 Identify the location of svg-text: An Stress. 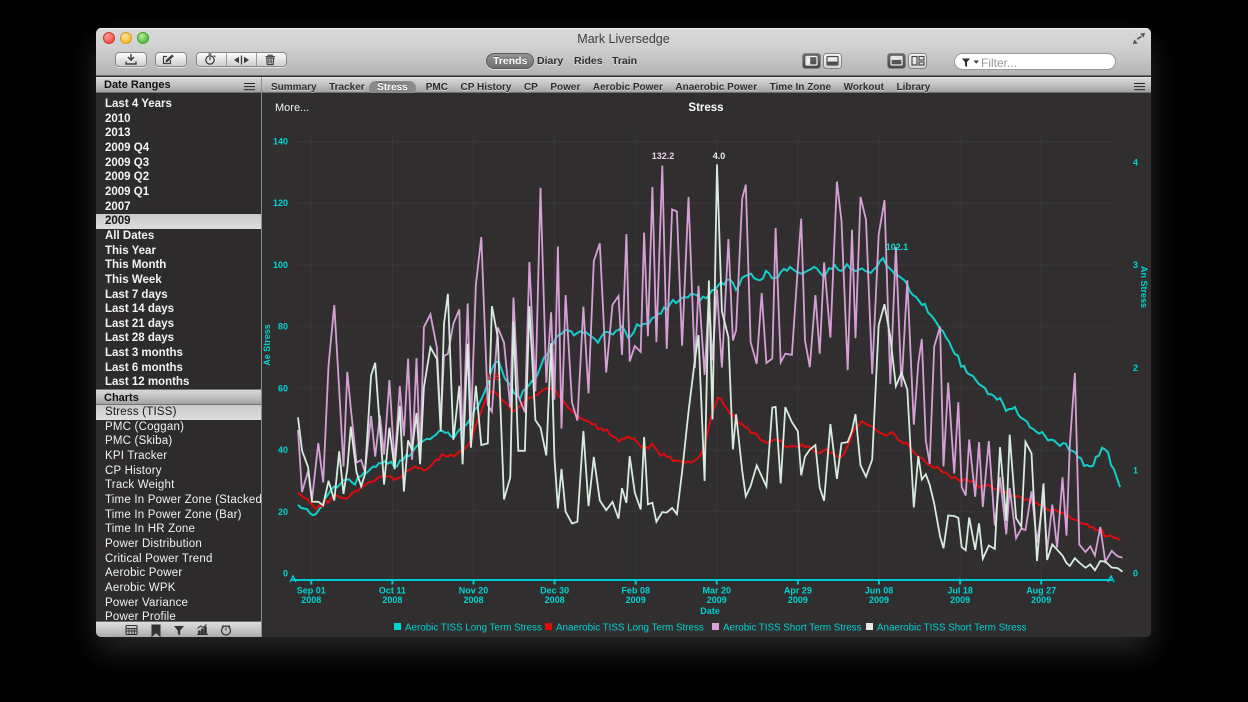
(1144, 287).